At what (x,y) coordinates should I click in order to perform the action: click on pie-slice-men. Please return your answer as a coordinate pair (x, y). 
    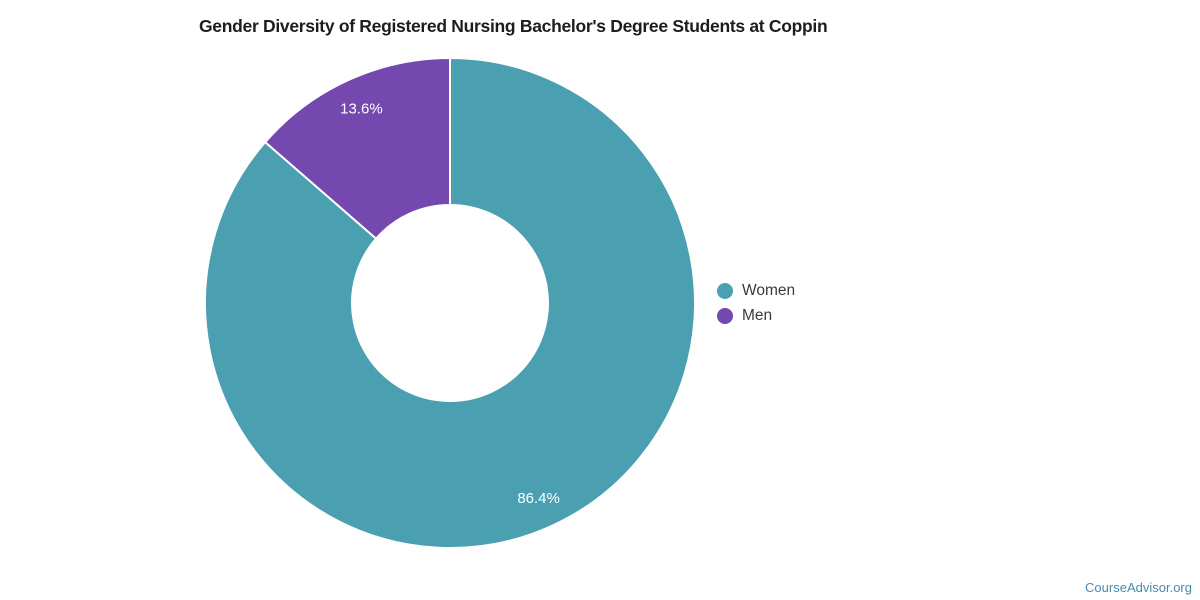
    Looking at the image, I should click on (357, 148).